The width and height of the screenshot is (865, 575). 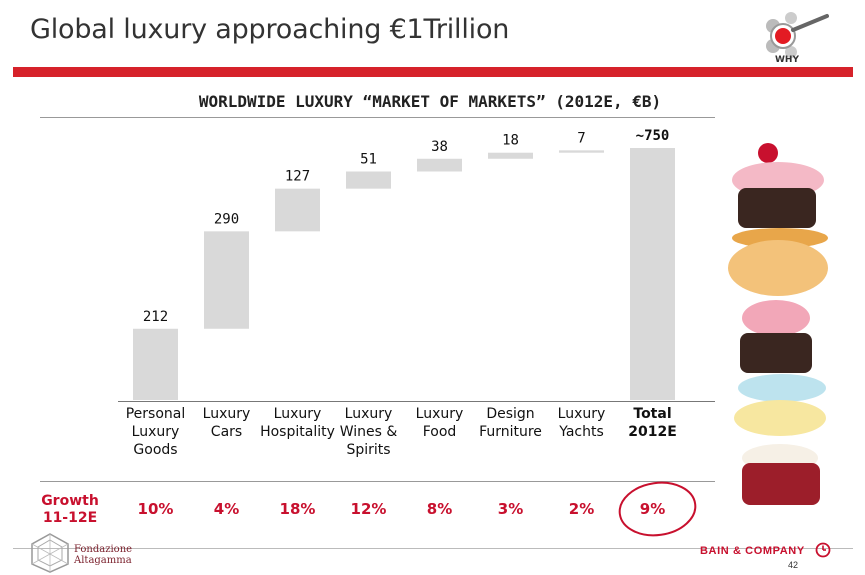 What do you see at coordinates (581, 138) in the screenshot?
I see `value-label-6: 7` at bounding box center [581, 138].